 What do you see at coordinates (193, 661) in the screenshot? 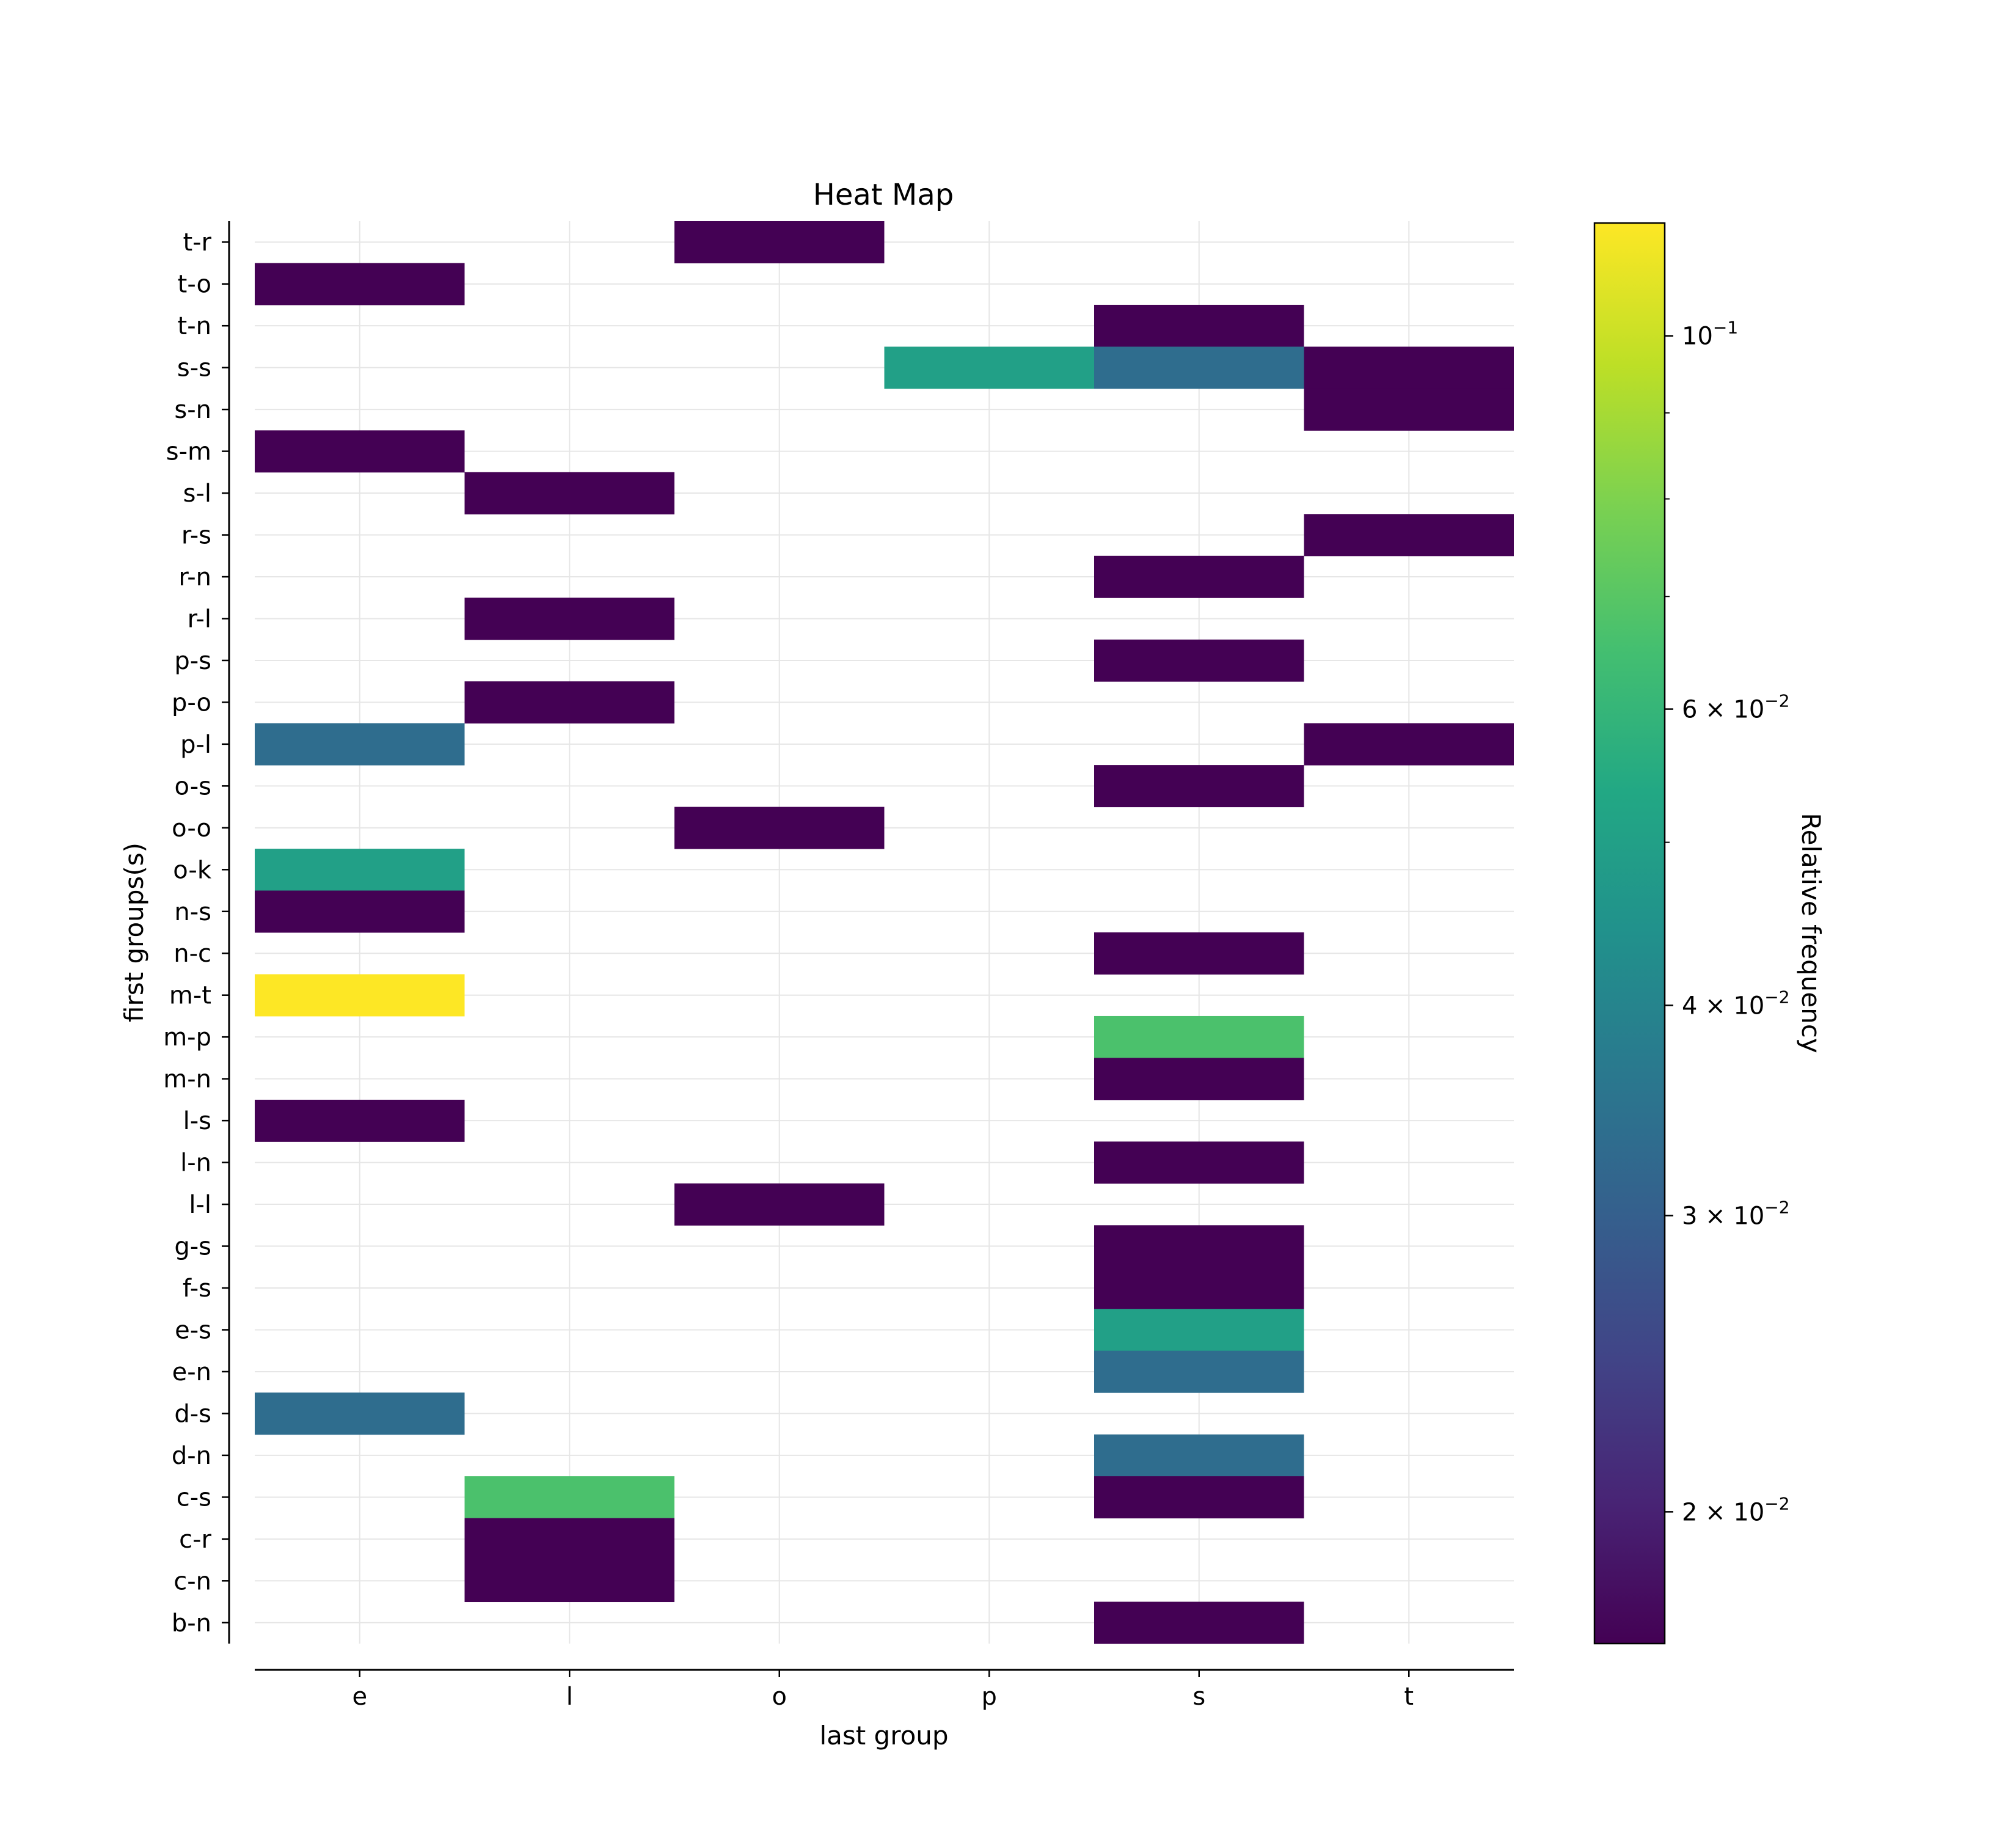
I see `y-tick-label: p-s` at bounding box center [193, 661].